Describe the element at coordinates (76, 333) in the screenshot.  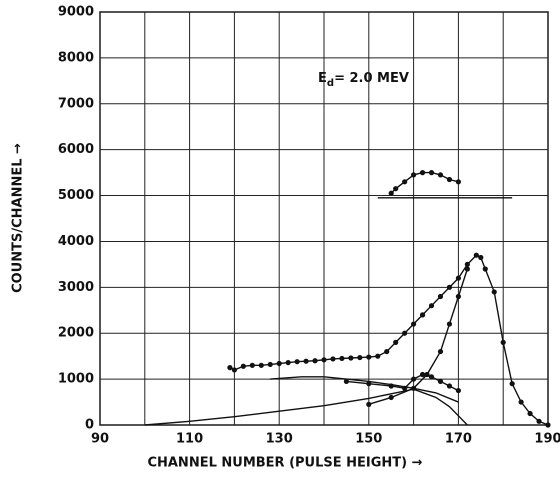
I see `y-tick-label: 2000` at that location.